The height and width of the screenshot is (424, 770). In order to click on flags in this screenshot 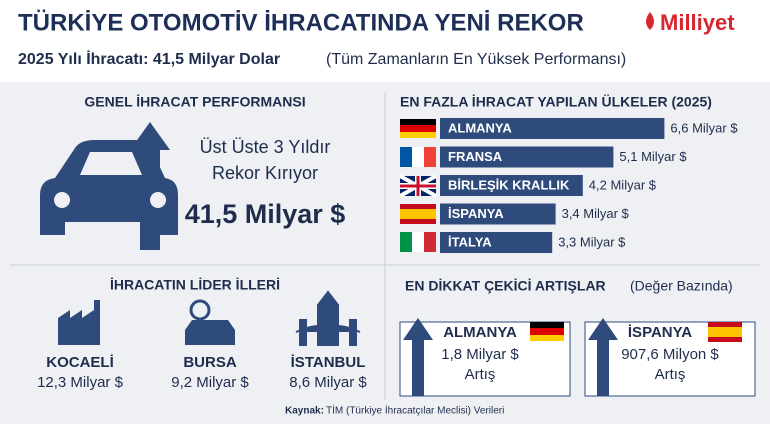, I will do `click(418, 185)`.